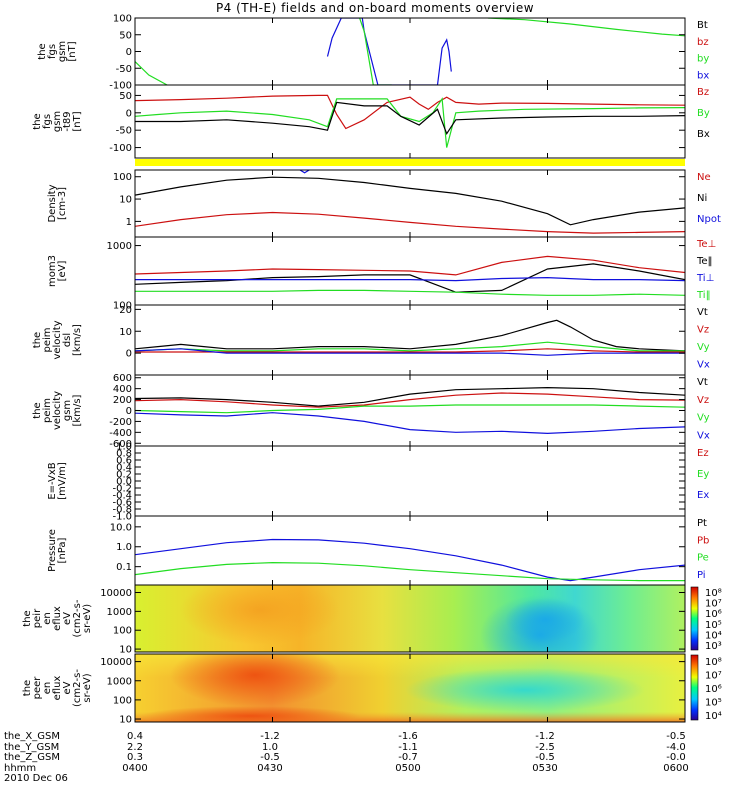 This screenshot has width=750, height=800. What do you see at coordinates (703, 347) in the screenshot?
I see `legend-entry: Vy` at bounding box center [703, 347].